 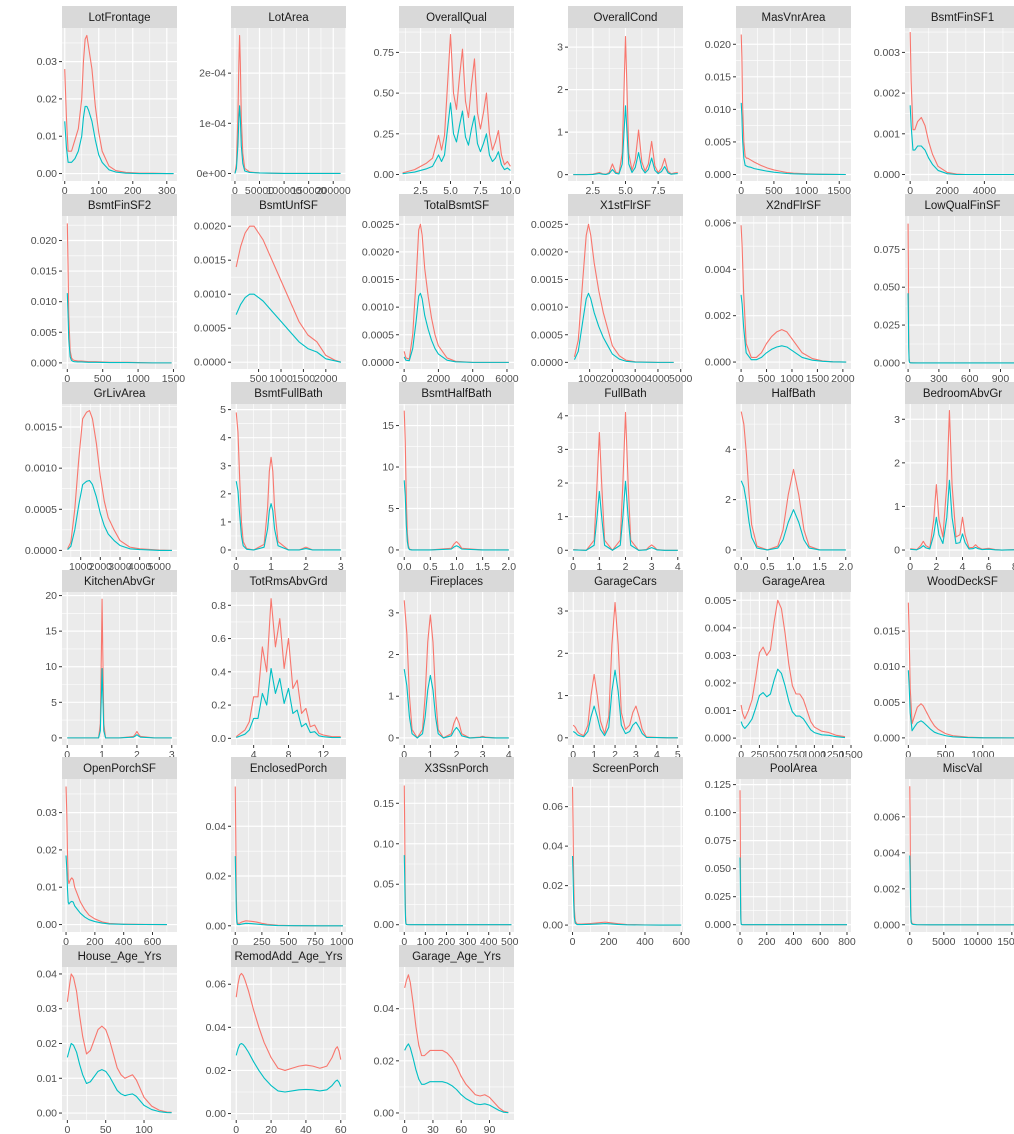 I want to click on facet-panel-bedroomabvgr: BedroomAbvGr 0 2 4 6 8 0 1 2 3, so click(x=954, y=477).